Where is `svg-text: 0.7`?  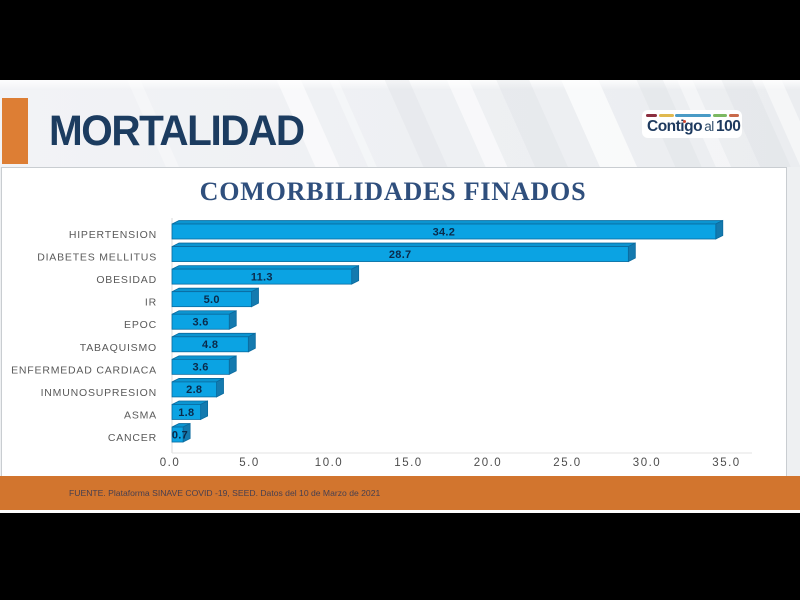
svg-text: 0.7 is located at coordinates (180, 435).